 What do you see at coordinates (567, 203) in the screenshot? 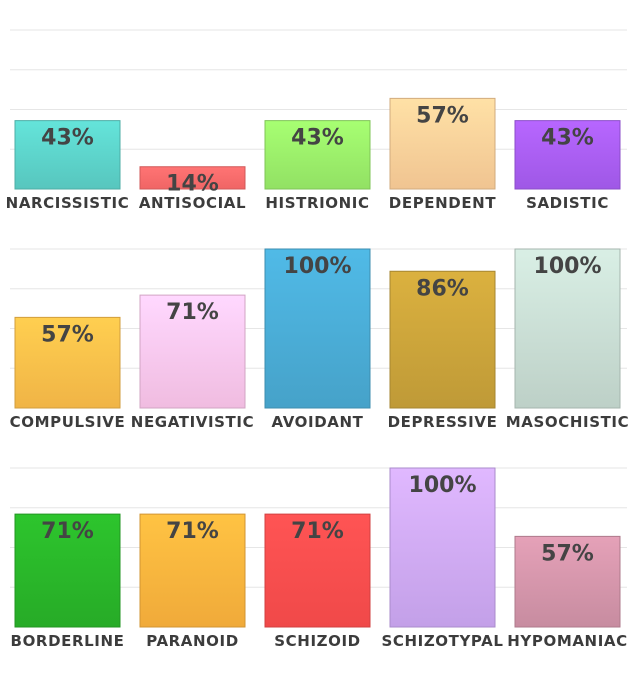
I see `category-label-sadistic: SADISTIC` at bounding box center [567, 203].